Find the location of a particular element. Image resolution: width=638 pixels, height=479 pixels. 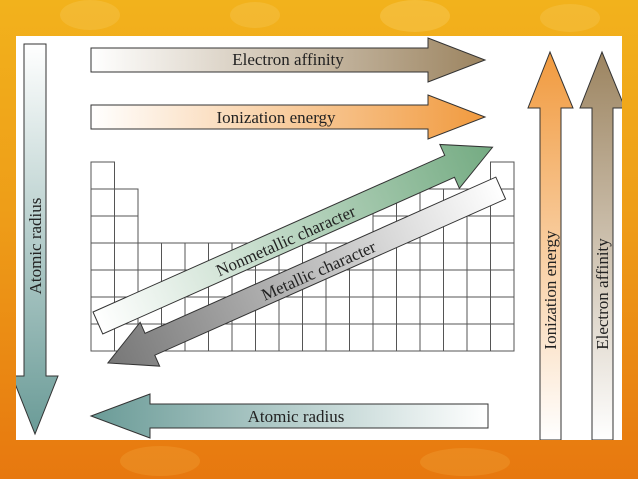

electron-affinity-vertical-arrow: Electron affinity is located at coordinates (600, 245).